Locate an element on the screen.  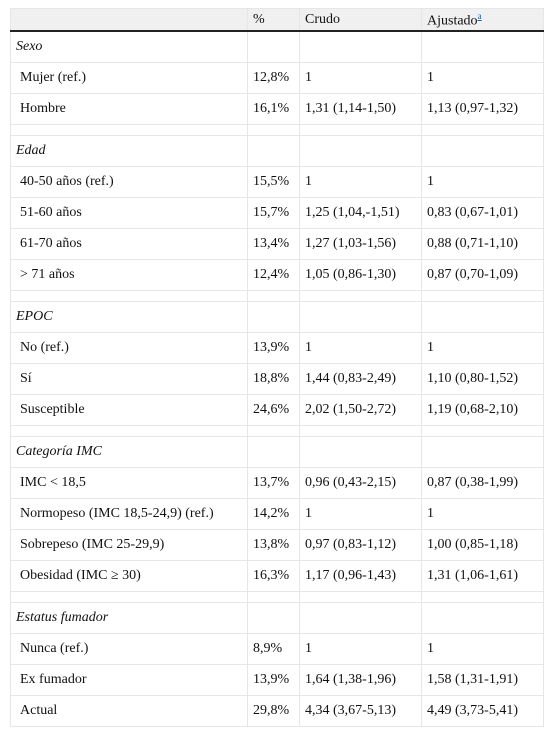
row-ajustado: 1,13 (0,97-1,32) is located at coordinates (482, 109).